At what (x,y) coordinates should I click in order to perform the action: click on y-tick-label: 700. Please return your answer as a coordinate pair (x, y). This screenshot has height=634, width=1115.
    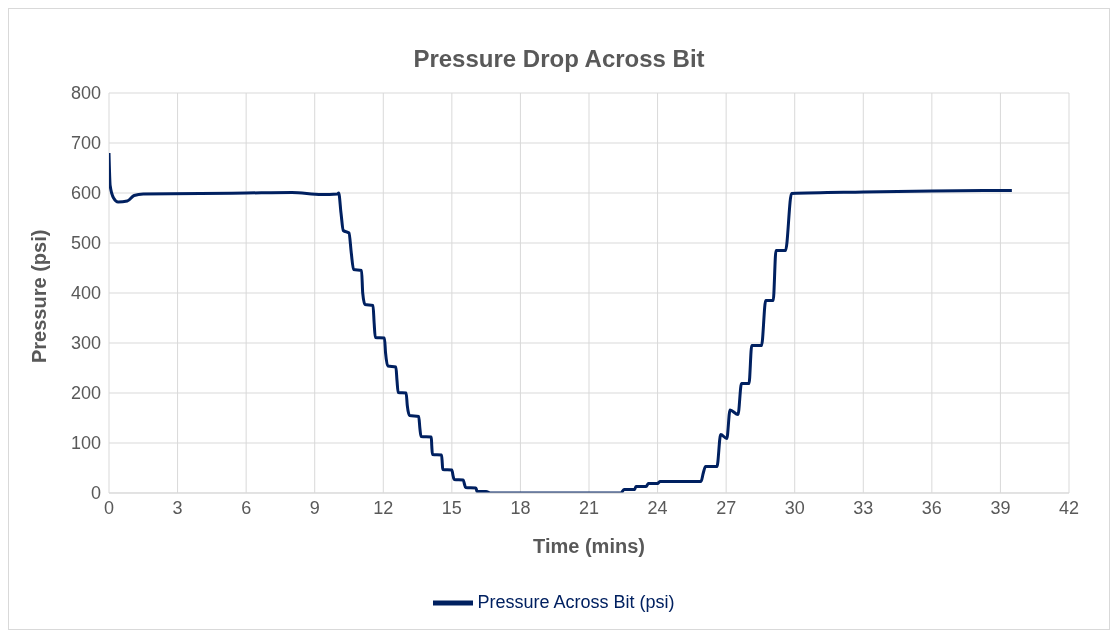
    Looking at the image, I should click on (85, 143).